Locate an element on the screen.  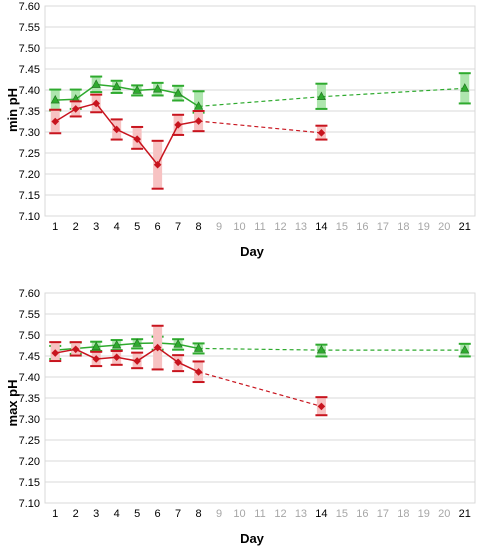
y-axis-title: min pH is located at coordinates (12, 110).